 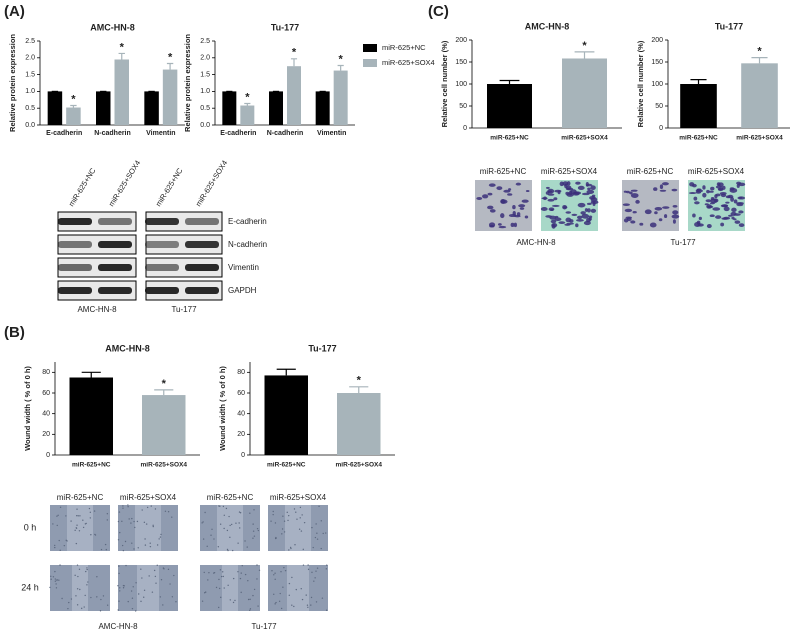 What do you see at coordinates (125, 183) in the screenshot?
I see `lane-label: miR-625+SOX4` at bounding box center [125, 183].